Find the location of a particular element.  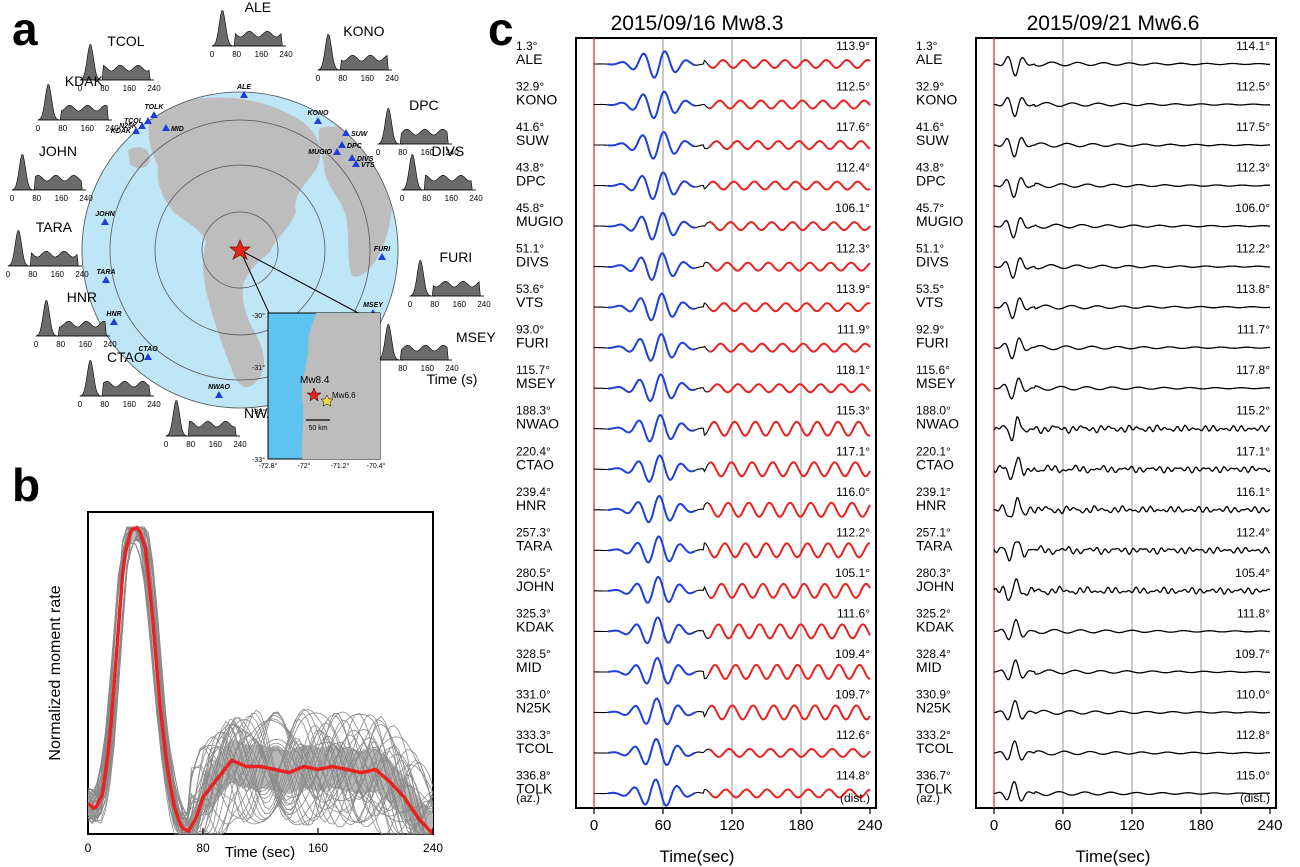

trace-azimuth: 239.4° is located at coordinates (533, 492).